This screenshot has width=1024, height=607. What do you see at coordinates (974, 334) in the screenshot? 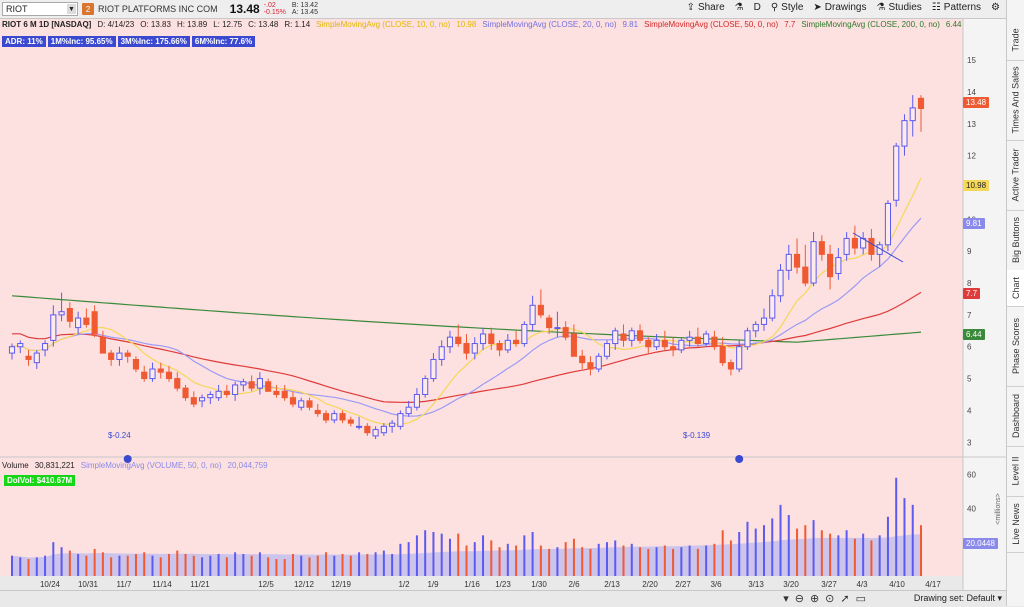
I see `sma200-price-label: 6.44` at bounding box center [974, 334].